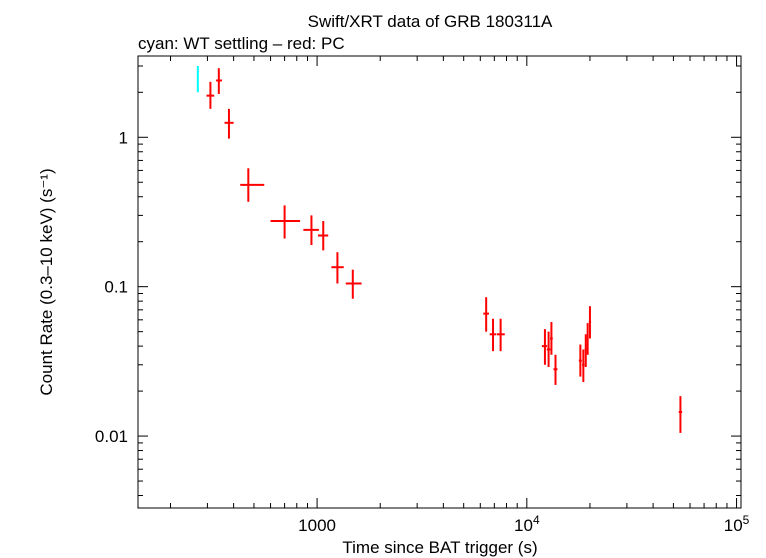 This screenshot has height=558, width=766. I want to click on x-tick-label: 1000, so click(317, 525).